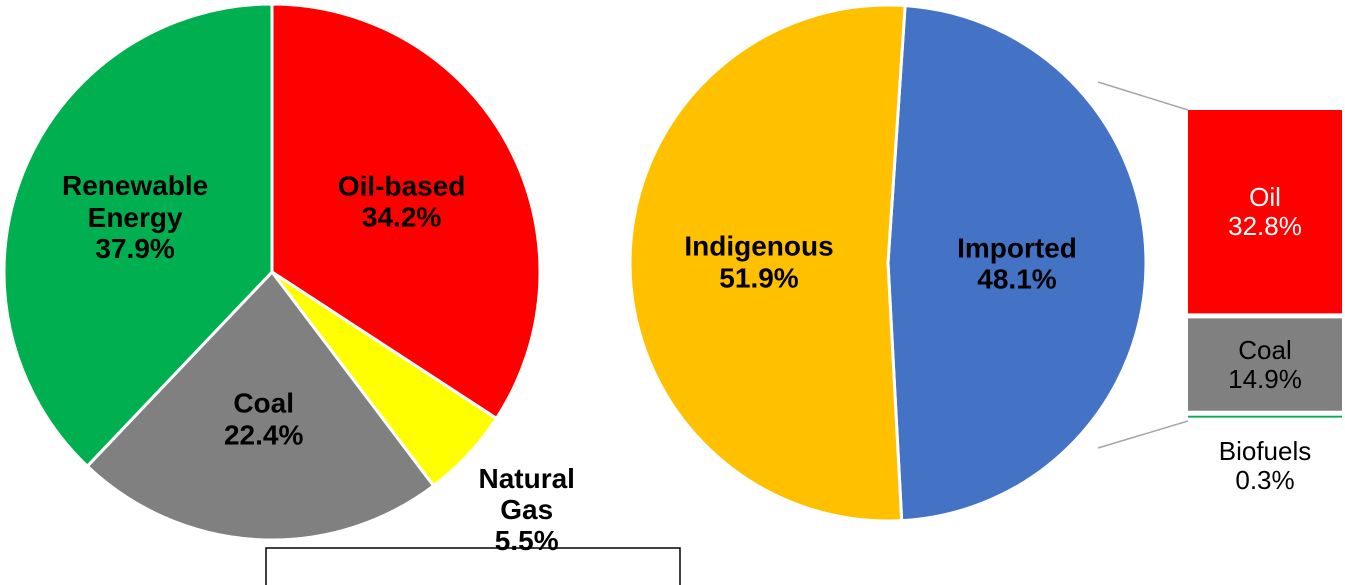 The width and height of the screenshot is (1345, 585). Describe the element at coordinates (135, 248) in the screenshot. I see `value-label: 37.9%` at that location.